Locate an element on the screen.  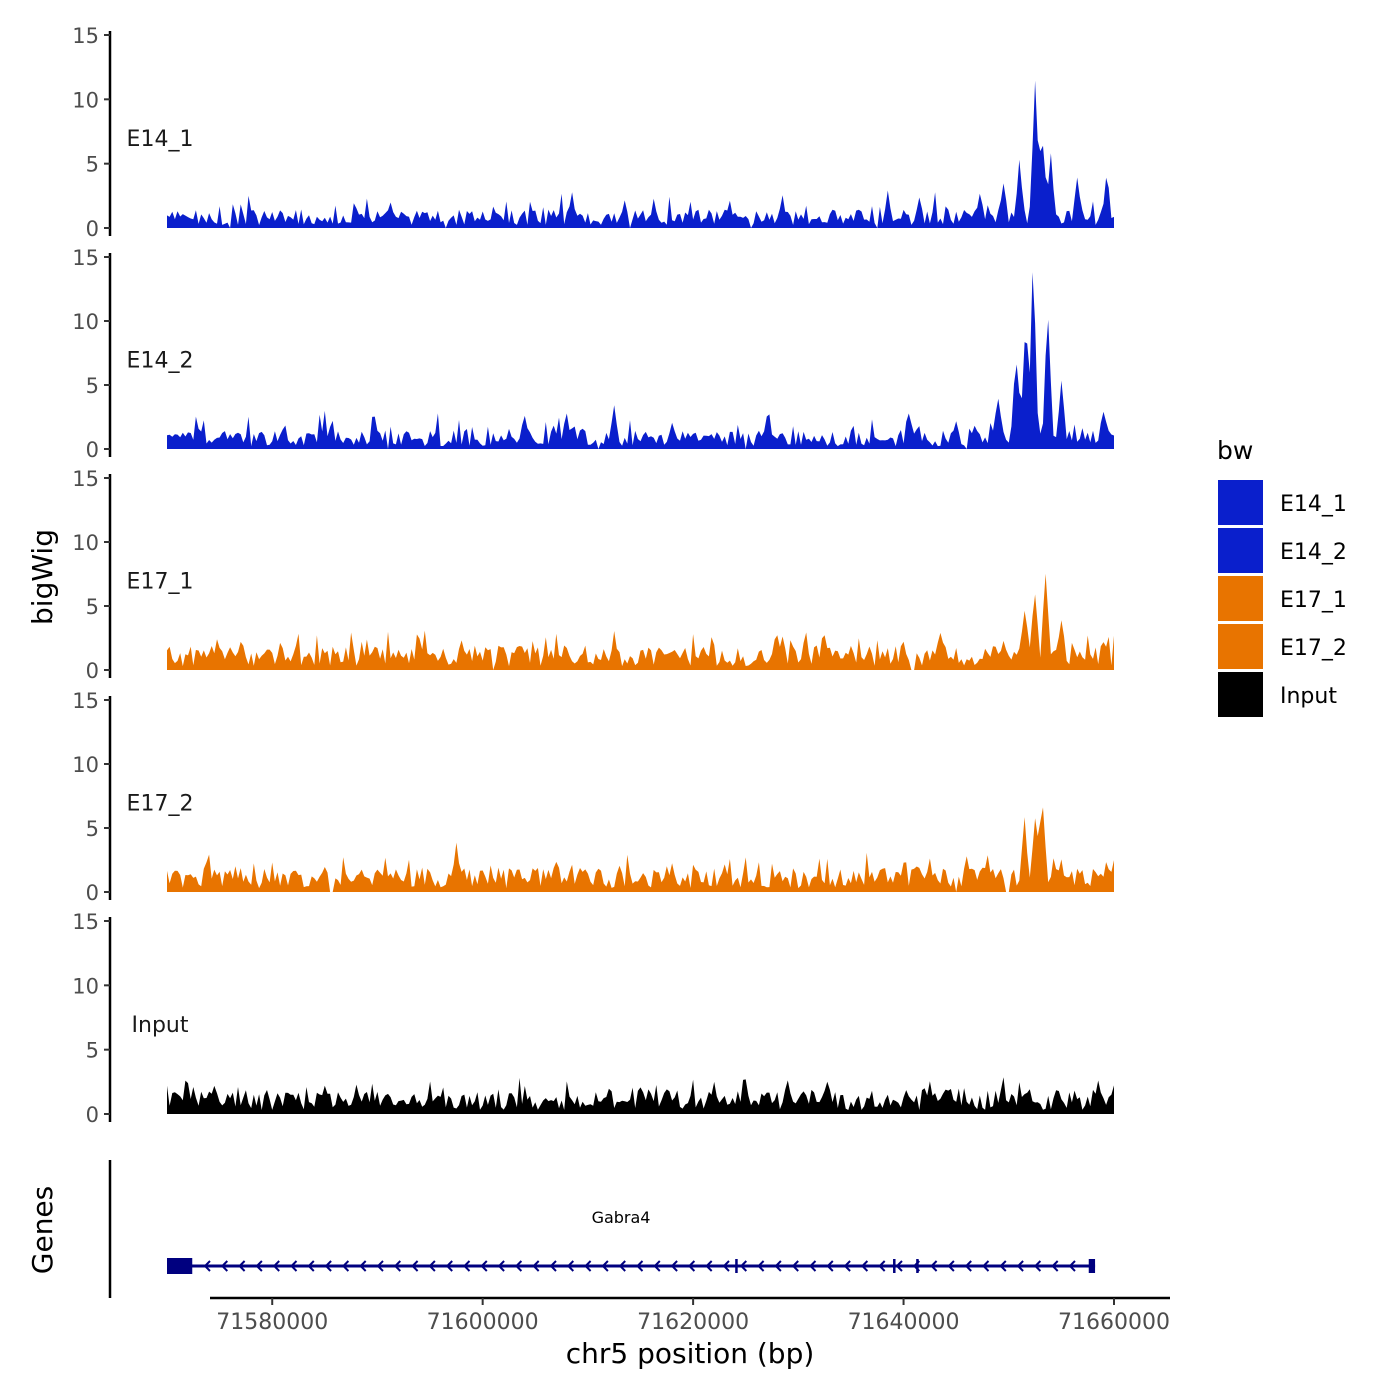
legend-label: E14_2 is located at coordinates (1313, 552).